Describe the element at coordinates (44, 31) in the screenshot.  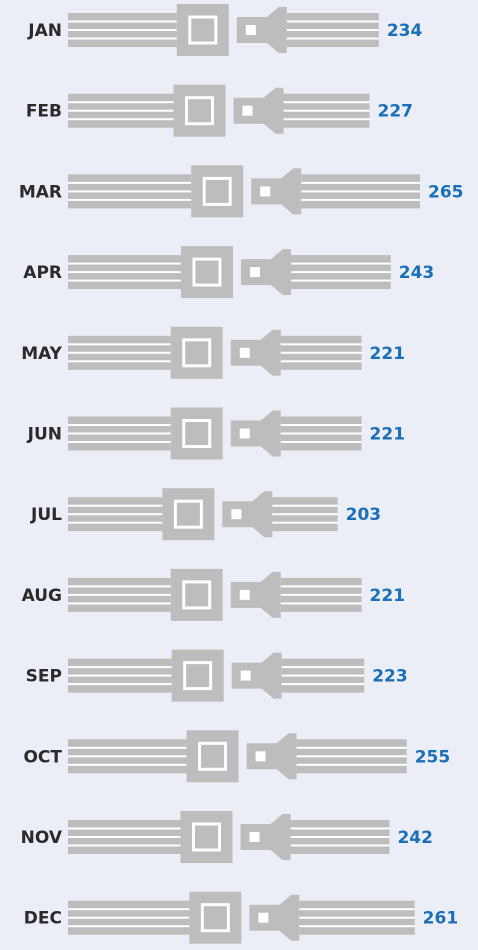
I see `category-label: JAN` at that location.